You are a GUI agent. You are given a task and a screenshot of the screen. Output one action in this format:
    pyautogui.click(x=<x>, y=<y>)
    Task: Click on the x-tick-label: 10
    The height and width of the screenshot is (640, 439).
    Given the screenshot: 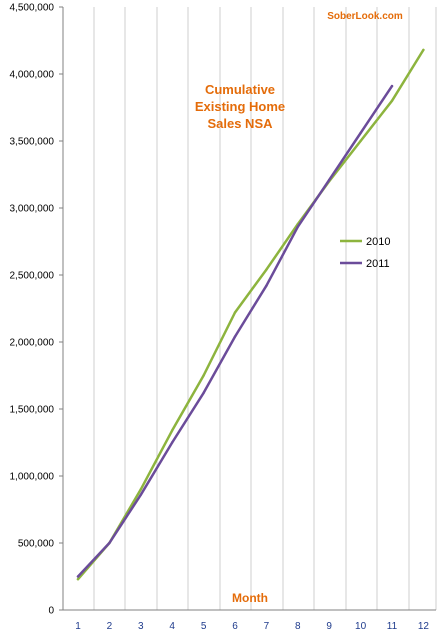 What is the action you would take?
    pyautogui.click(x=361, y=626)
    